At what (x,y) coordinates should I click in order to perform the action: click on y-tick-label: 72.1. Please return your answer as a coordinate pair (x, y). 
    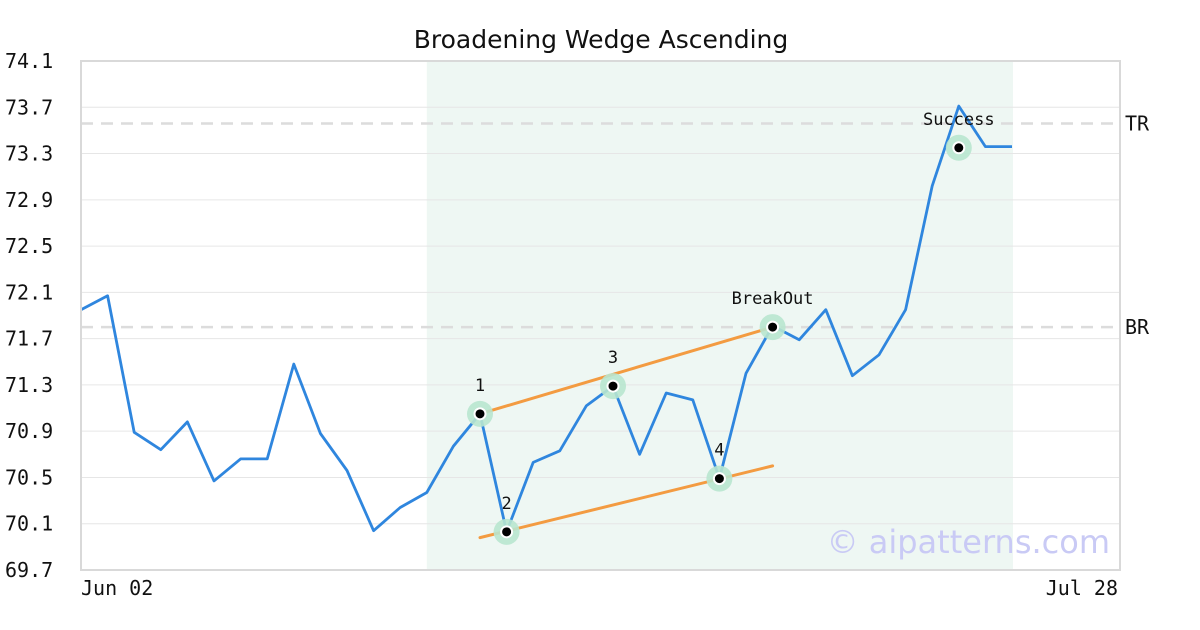
    Looking at the image, I should click on (29, 292).